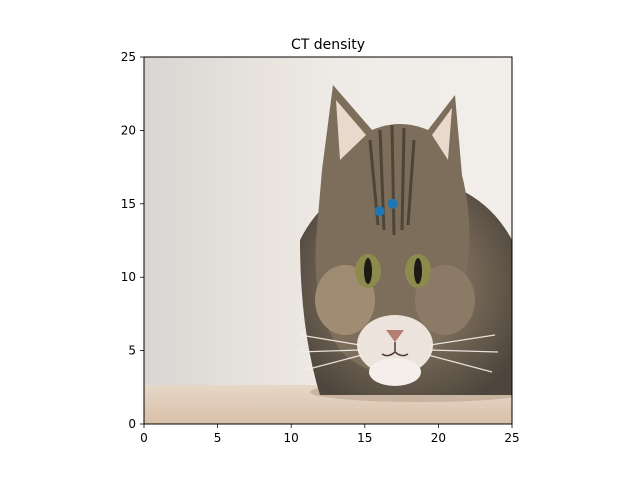 The width and height of the screenshot is (640, 481). What do you see at coordinates (386, 207) in the screenshot?
I see `data-points` at bounding box center [386, 207].